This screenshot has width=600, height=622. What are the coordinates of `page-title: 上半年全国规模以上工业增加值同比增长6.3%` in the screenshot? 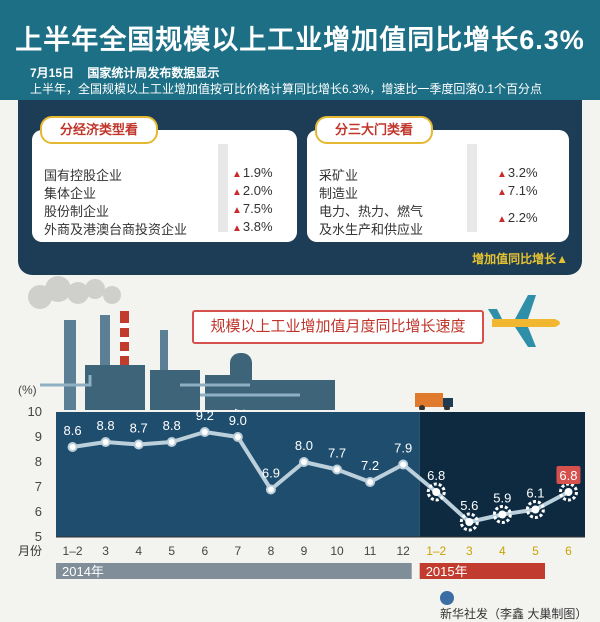 It's located at (300, 40).